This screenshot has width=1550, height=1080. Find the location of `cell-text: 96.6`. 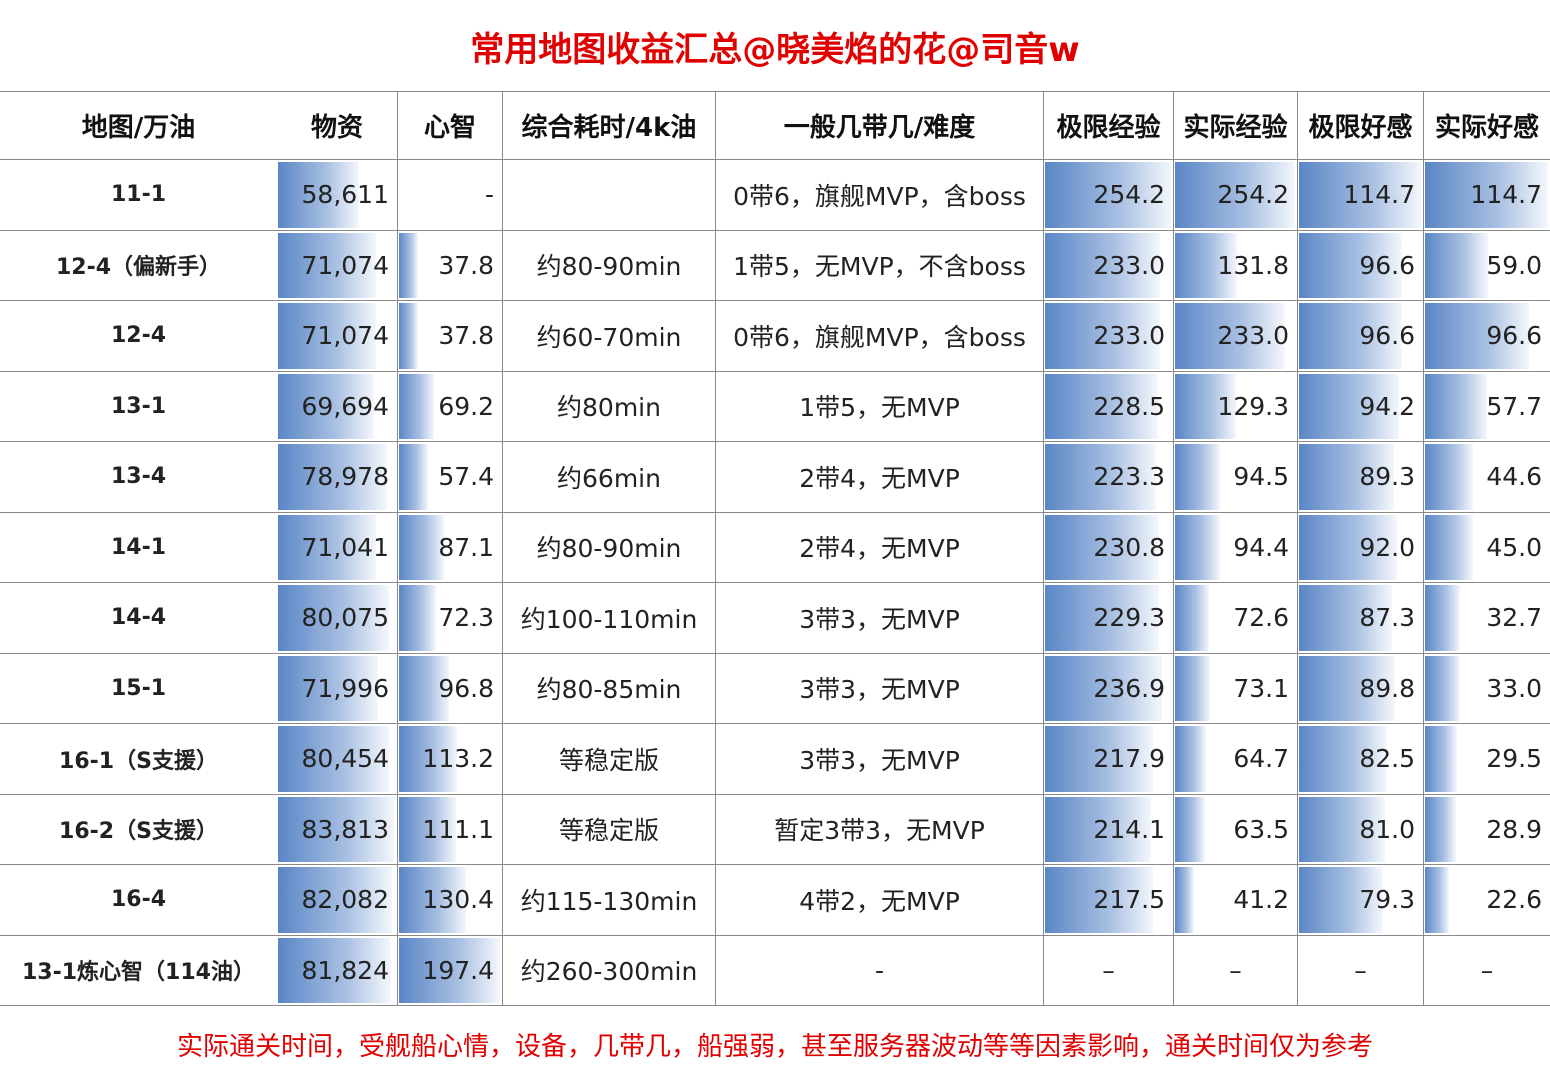

cell-text: 96.6 is located at coordinates (1387, 265).